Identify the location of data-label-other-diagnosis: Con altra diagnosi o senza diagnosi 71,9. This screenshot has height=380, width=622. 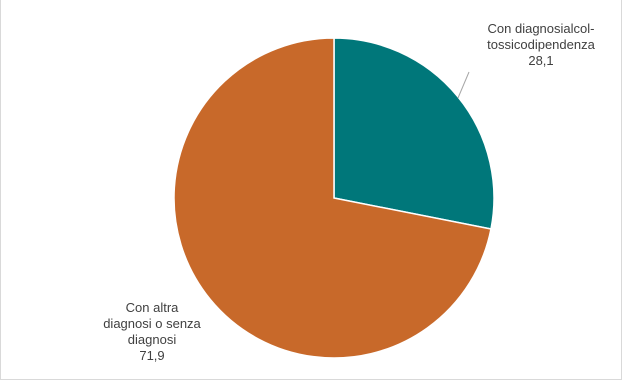
(152, 332).